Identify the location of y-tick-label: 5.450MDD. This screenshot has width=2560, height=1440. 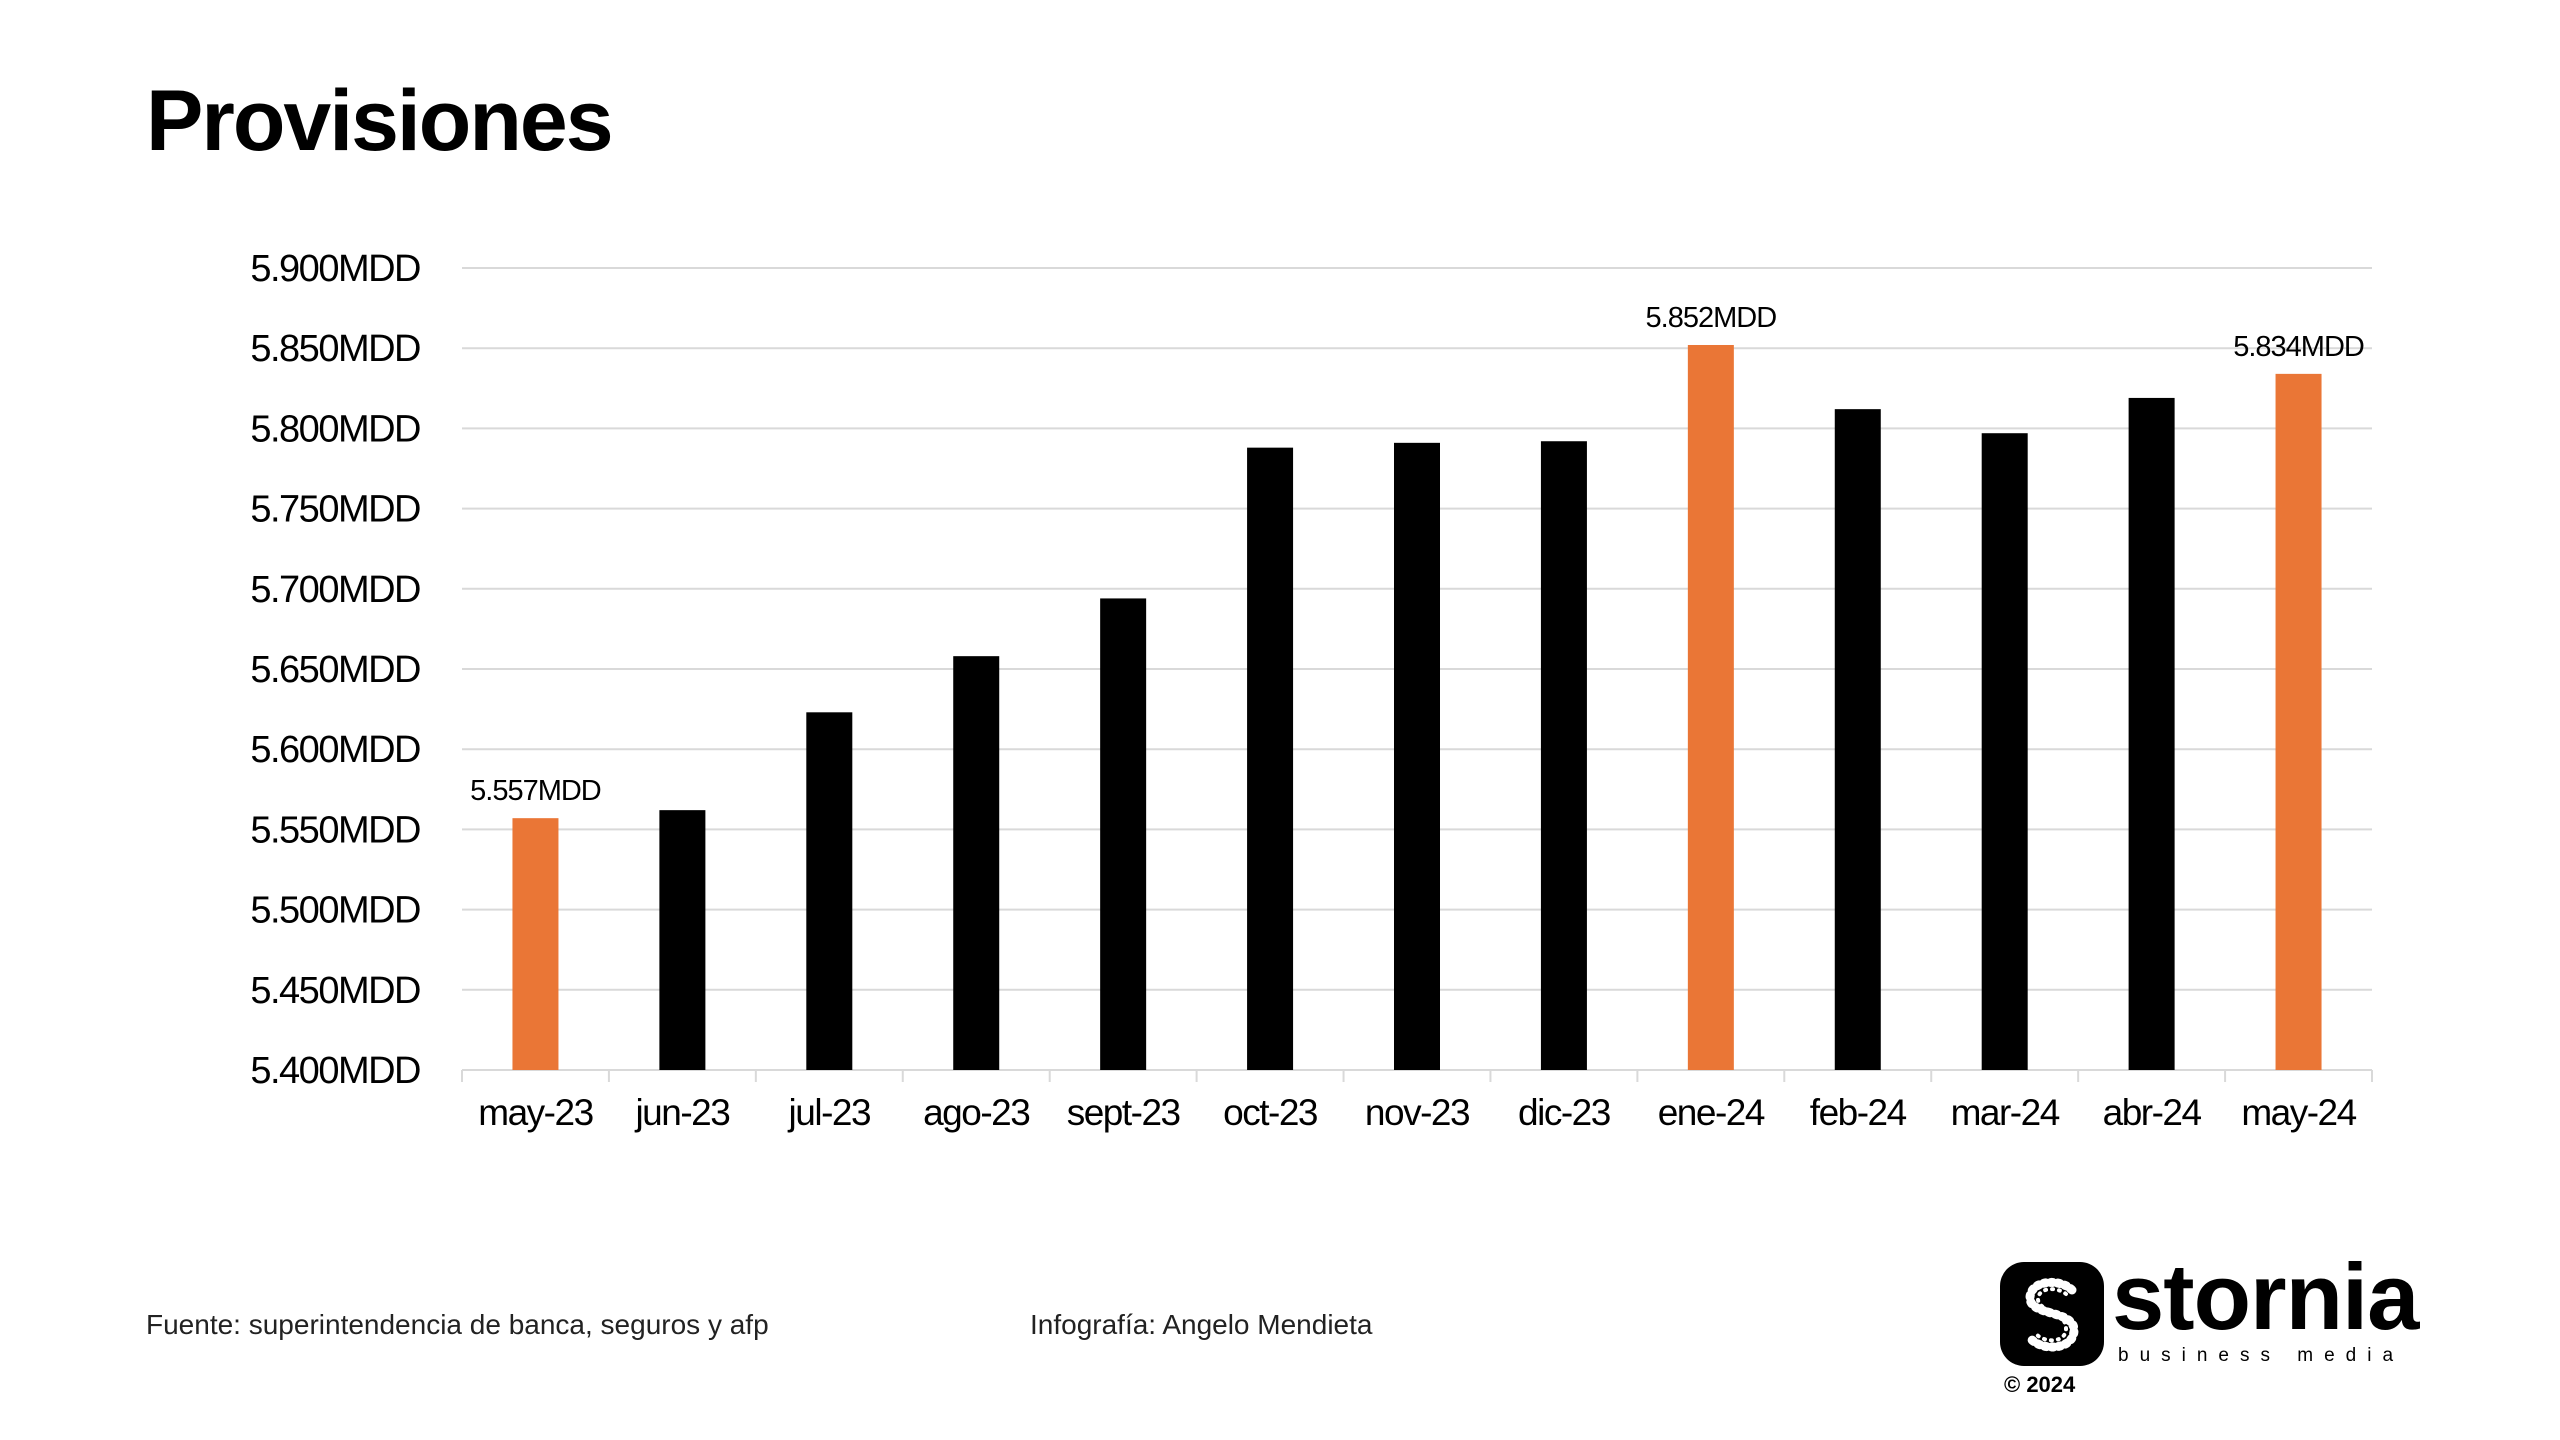
(335, 991).